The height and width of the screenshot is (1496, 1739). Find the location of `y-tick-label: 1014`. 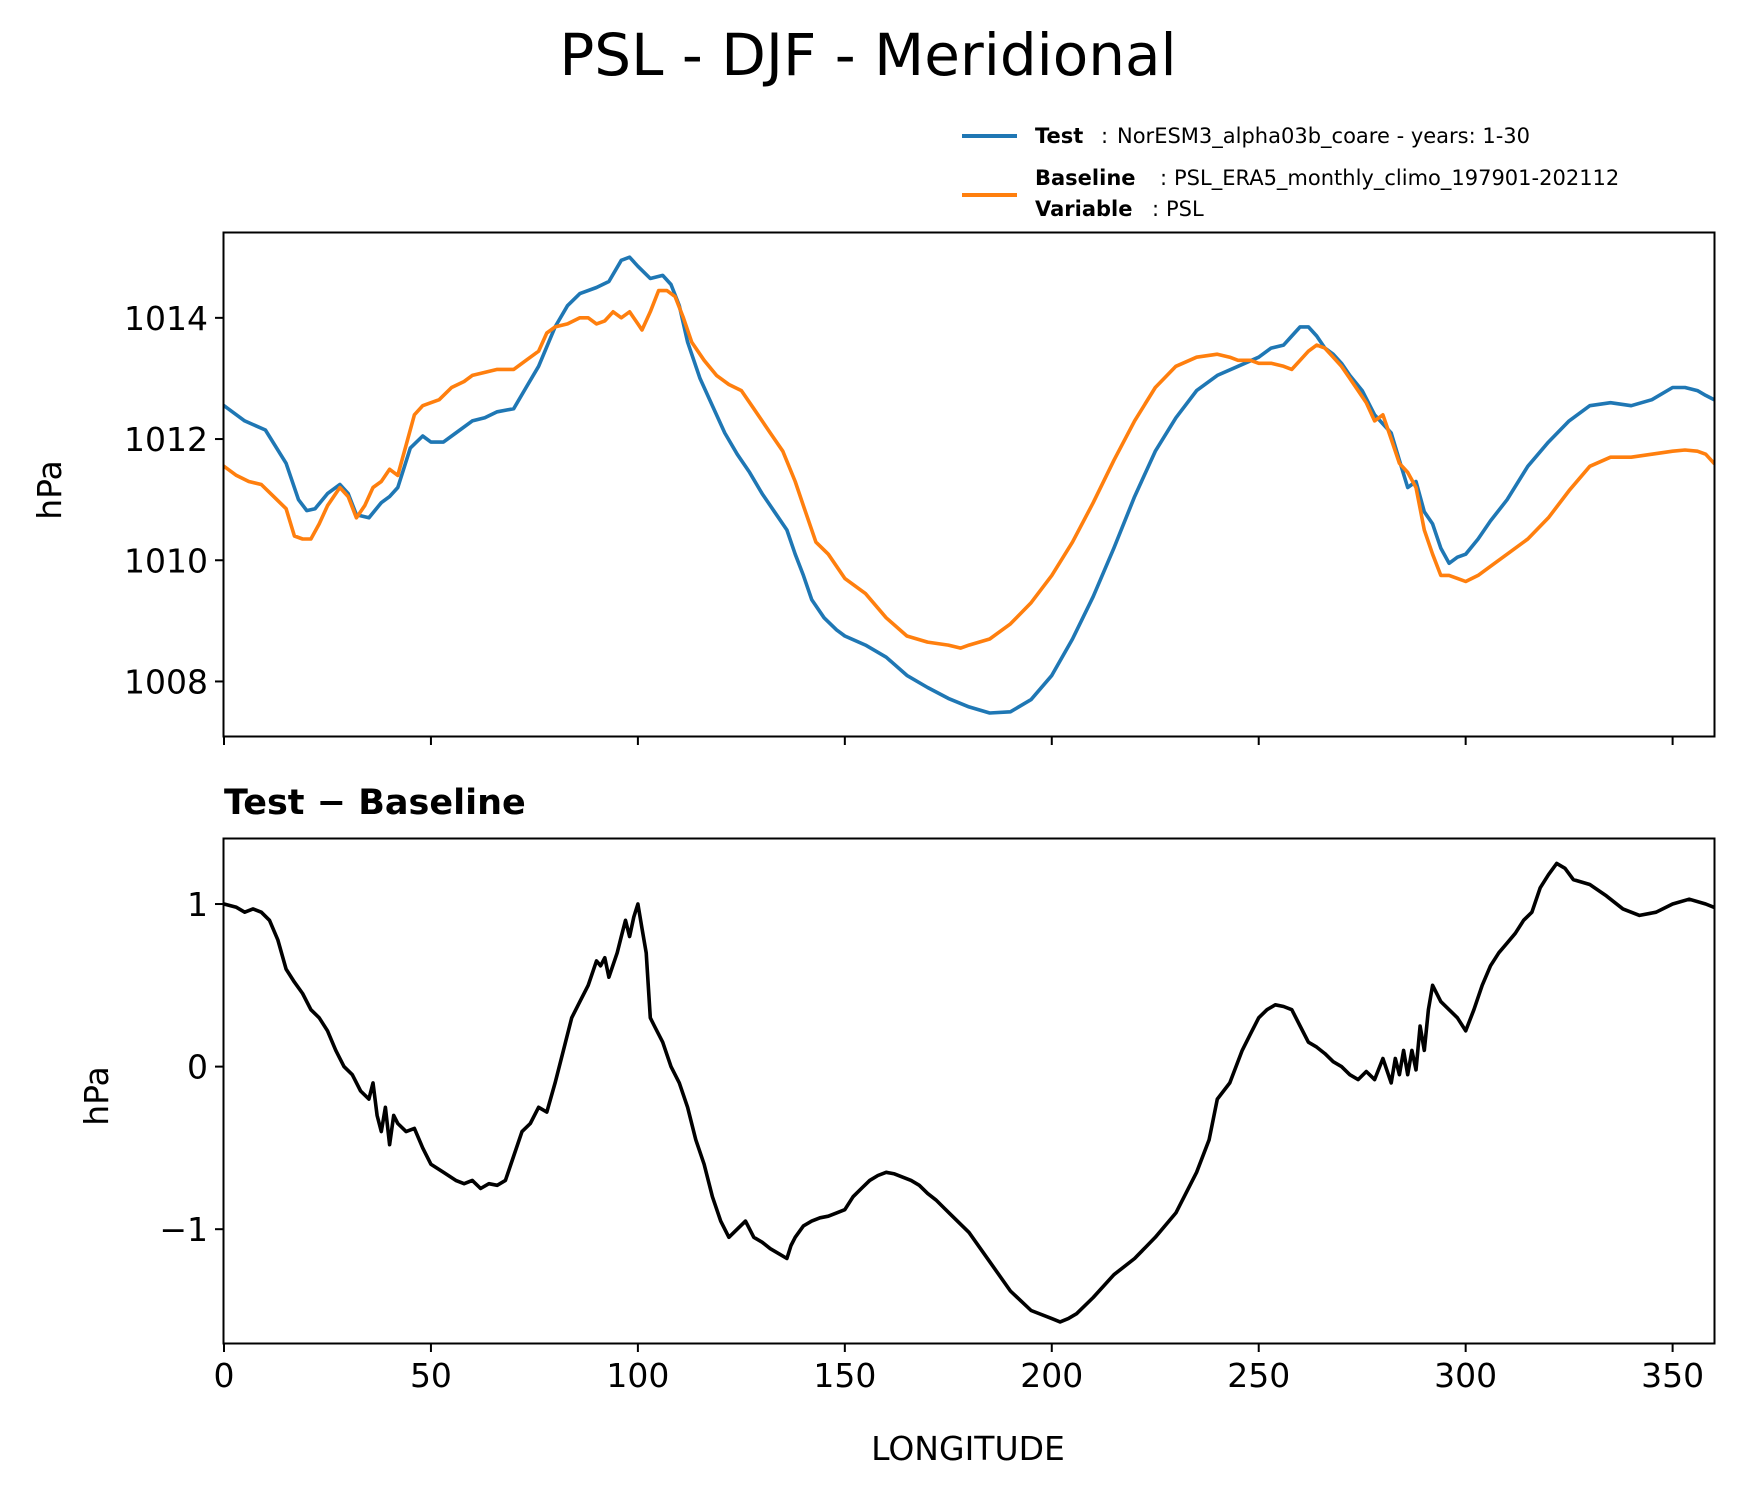

y-tick-label: 1014 is located at coordinates (166, 318).